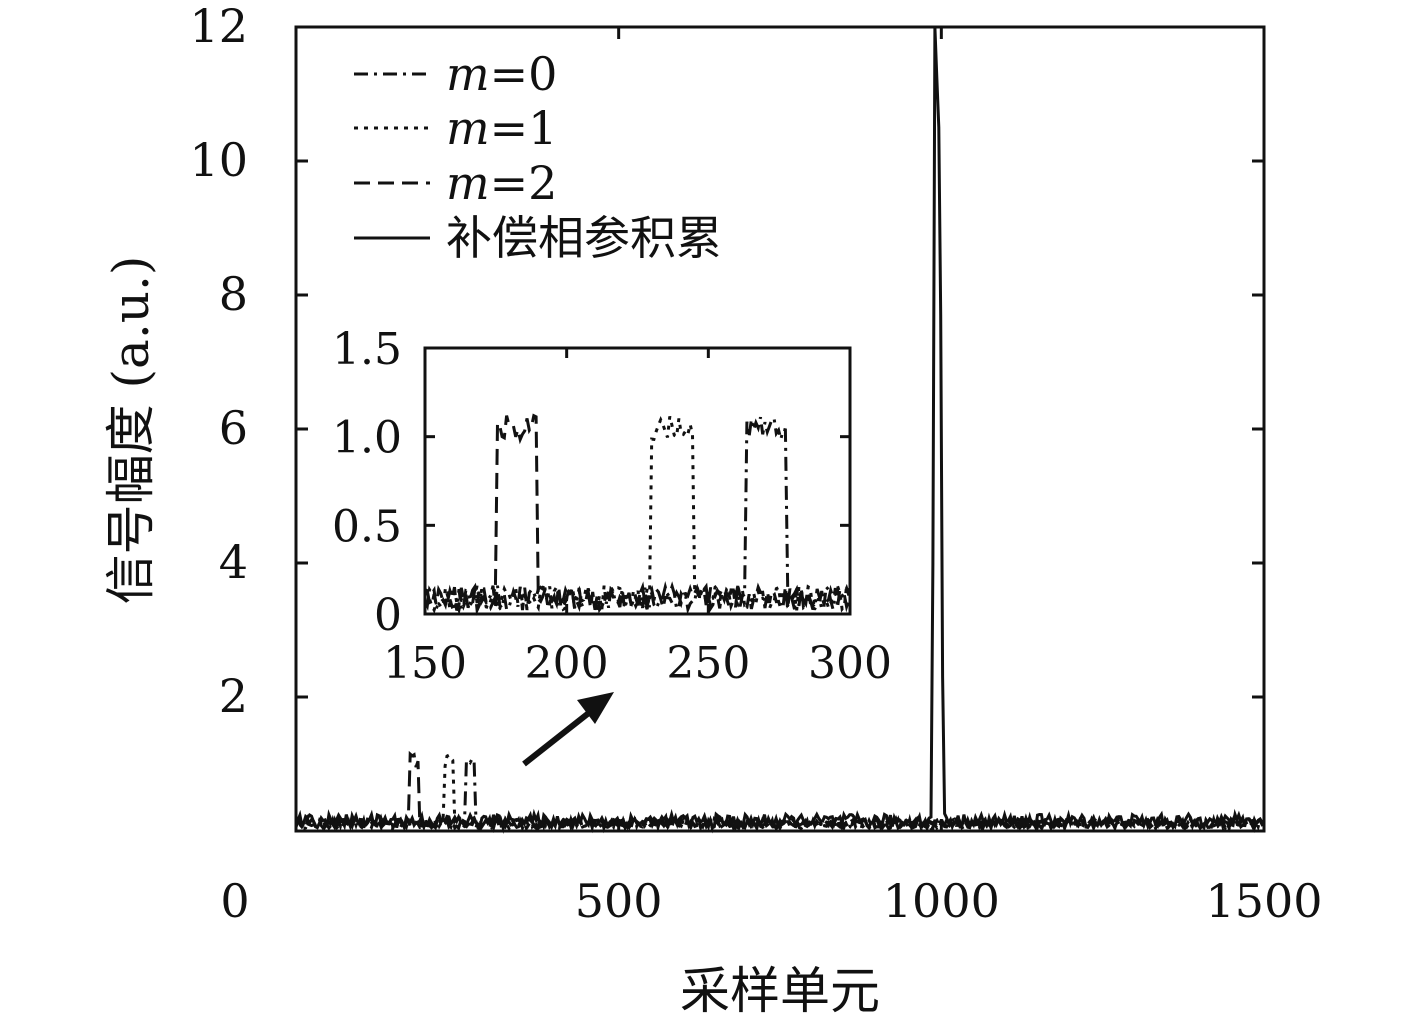 Image resolution: width=1417 pixels, height=1023 pixels. I want to click on inset-arrow, so click(568, 729).